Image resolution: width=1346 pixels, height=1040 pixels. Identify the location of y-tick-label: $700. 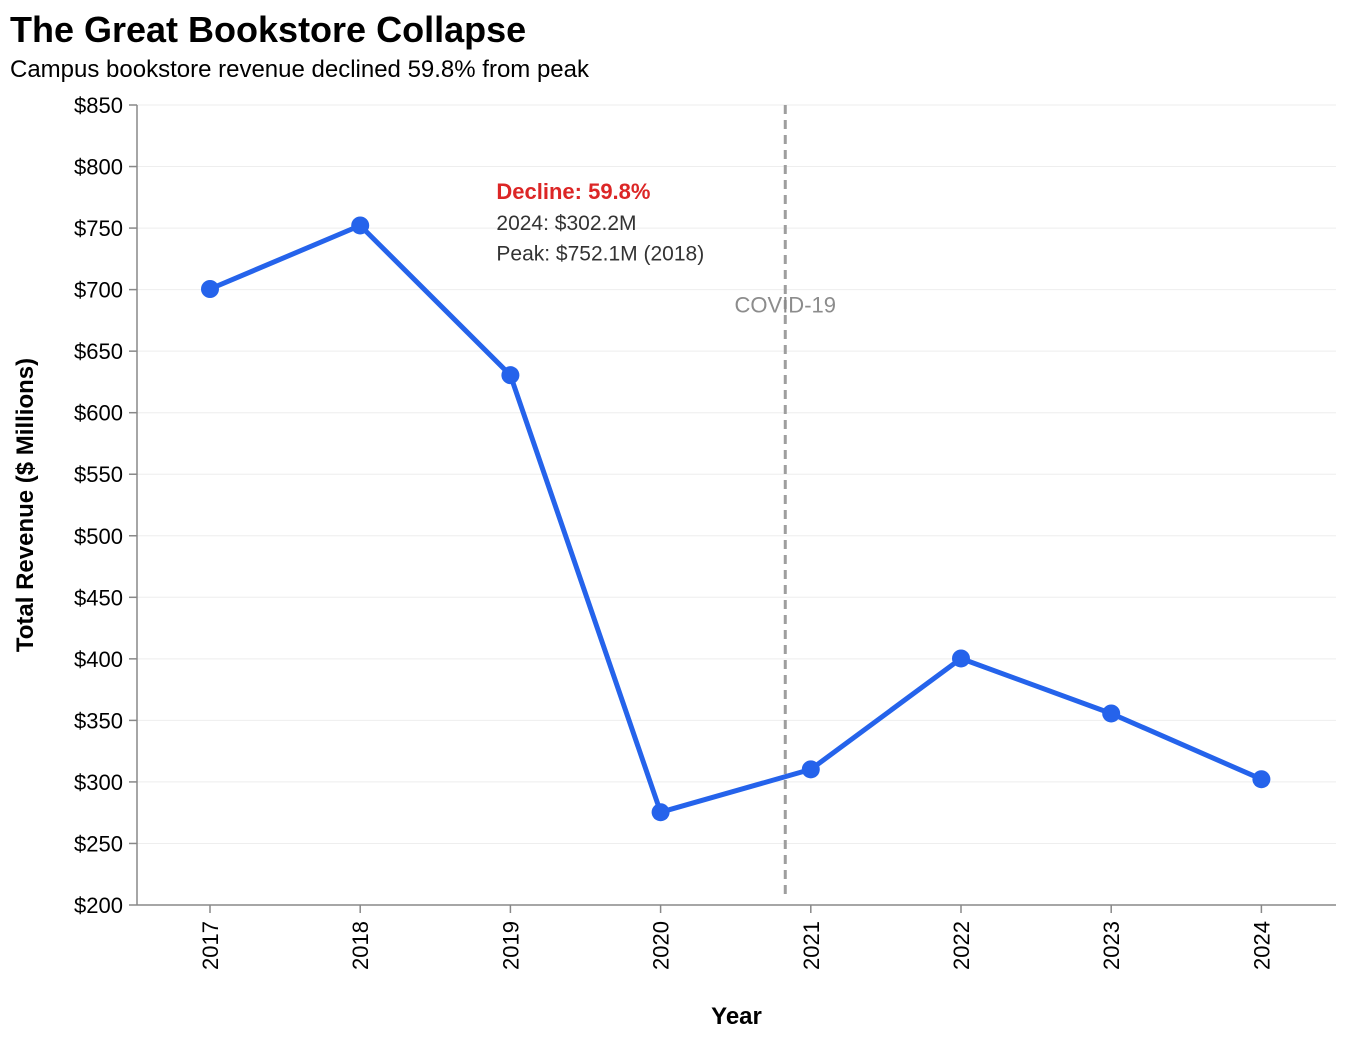
(98, 290).